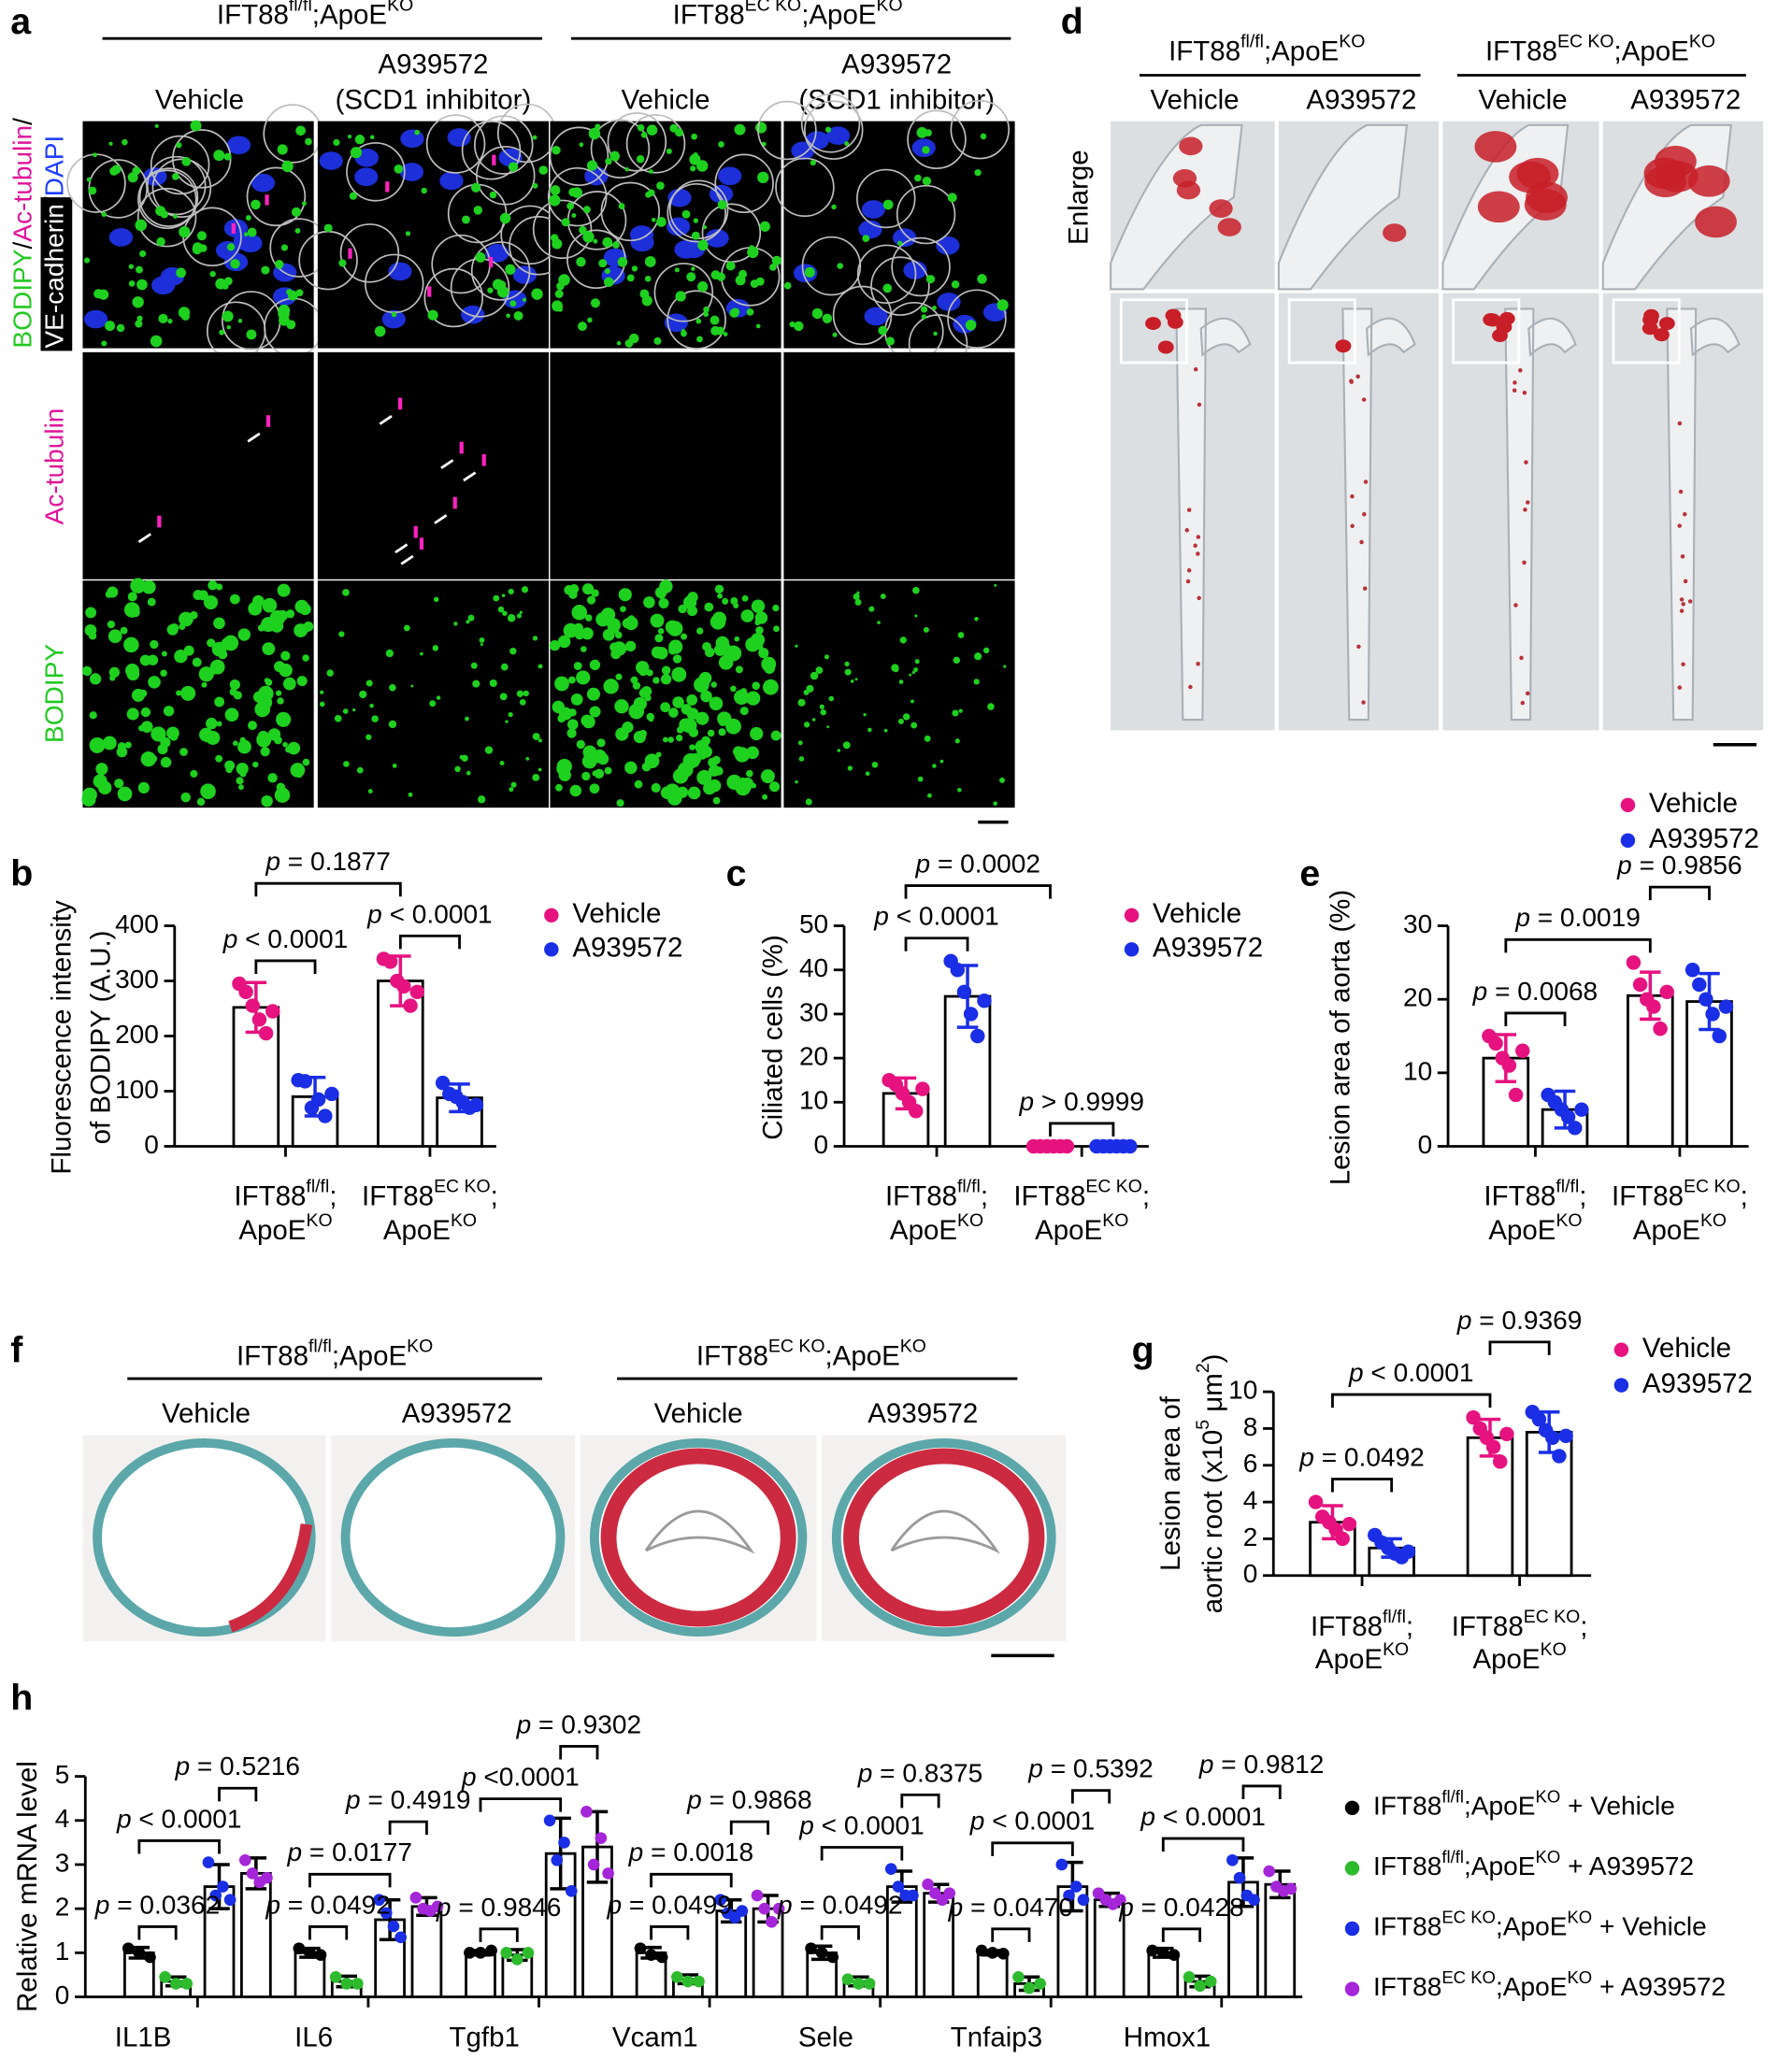 Image resolution: width=1792 pixels, height=2059 pixels. Describe the element at coordinates (969, 1186) in the screenshot. I see `text-part: fl/fl` at that location.